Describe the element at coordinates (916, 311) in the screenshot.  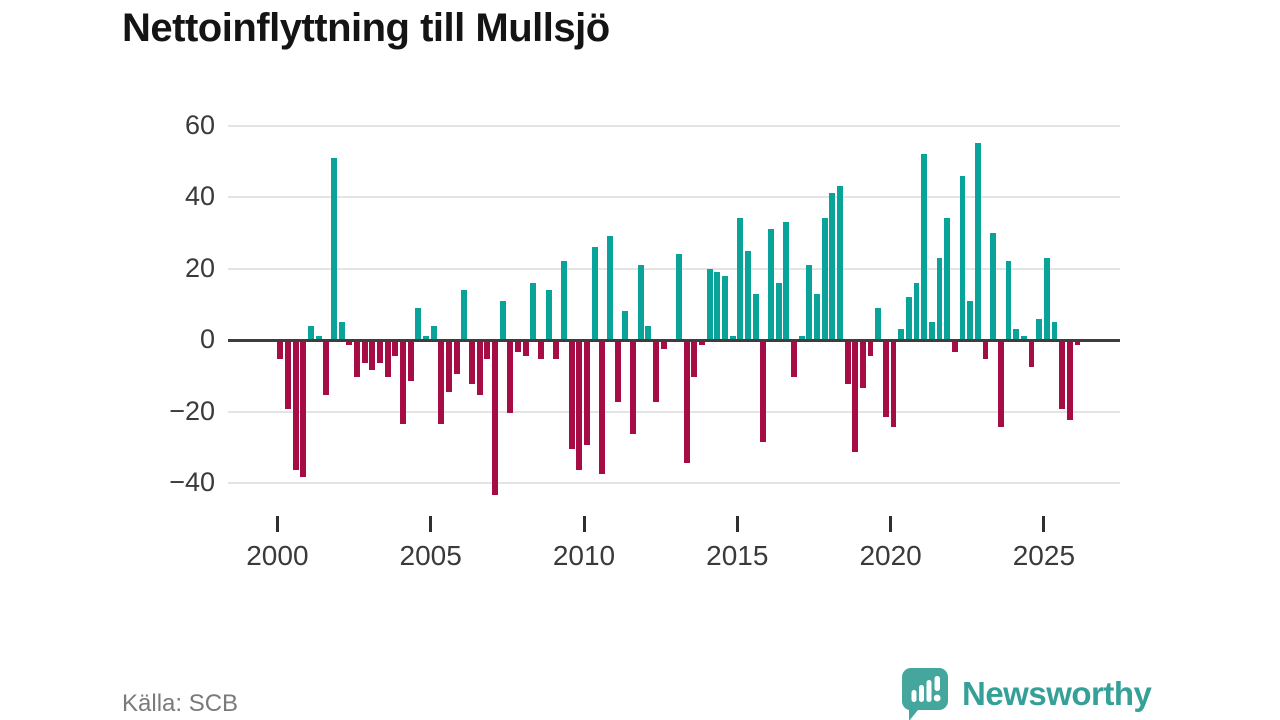
I see `bar-quarter-2020-q4` at that location.